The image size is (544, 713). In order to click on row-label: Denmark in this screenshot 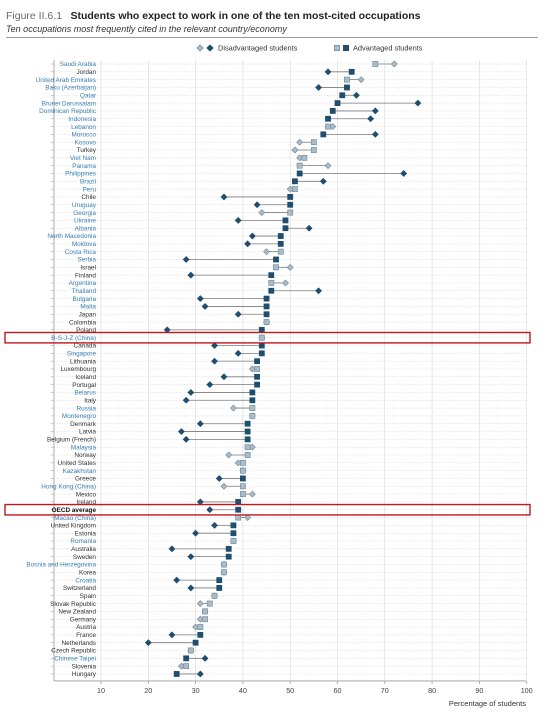, I will do `click(83, 424)`.